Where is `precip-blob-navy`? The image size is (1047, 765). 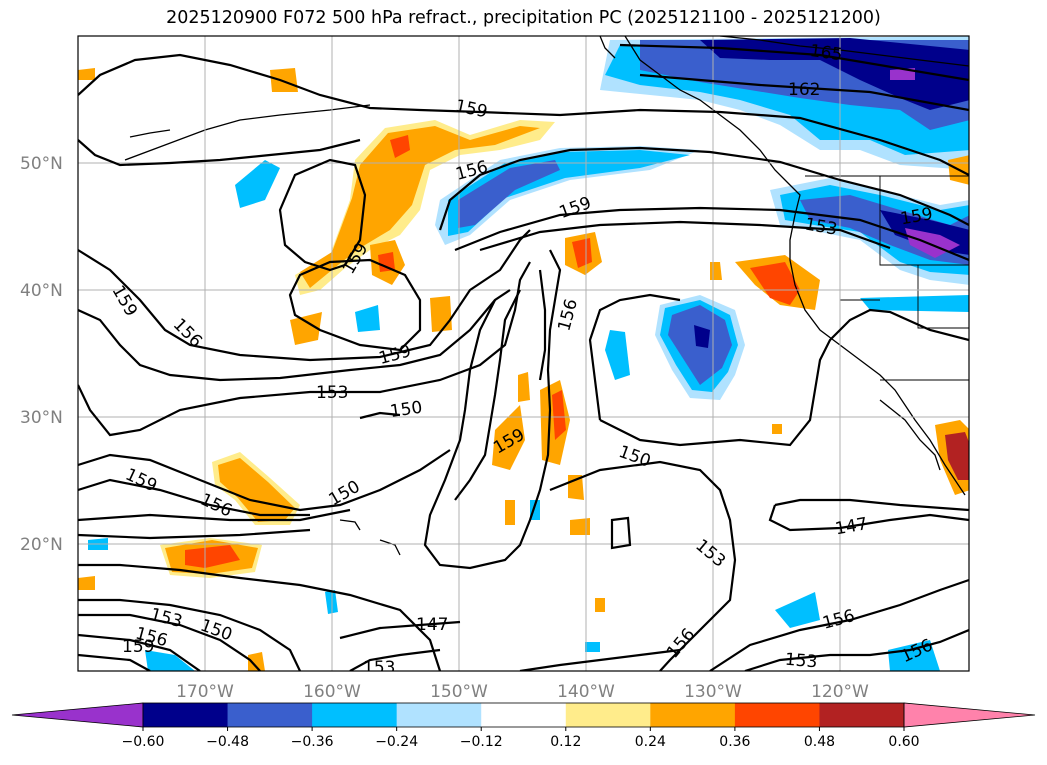 precip-blob-navy is located at coordinates (702, 336).